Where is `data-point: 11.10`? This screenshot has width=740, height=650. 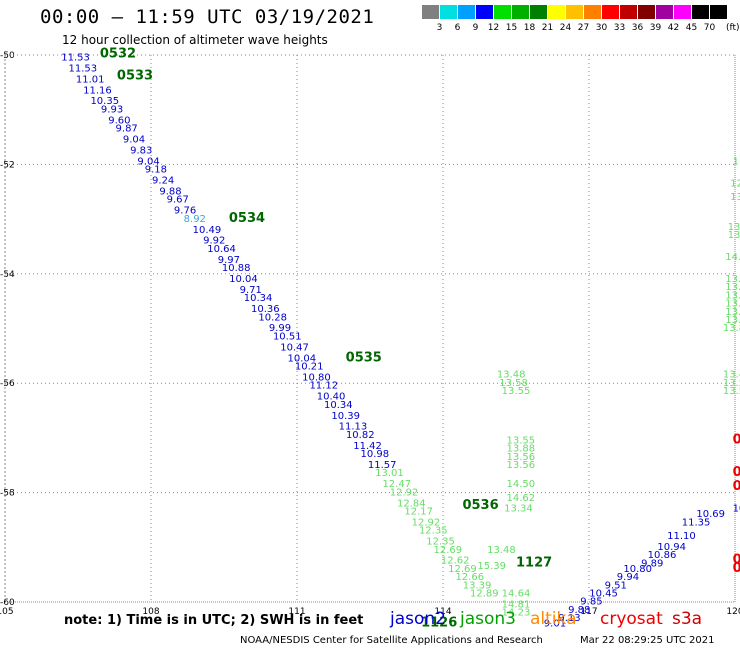
data-point: 11.10 is located at coordinates (681, 536).